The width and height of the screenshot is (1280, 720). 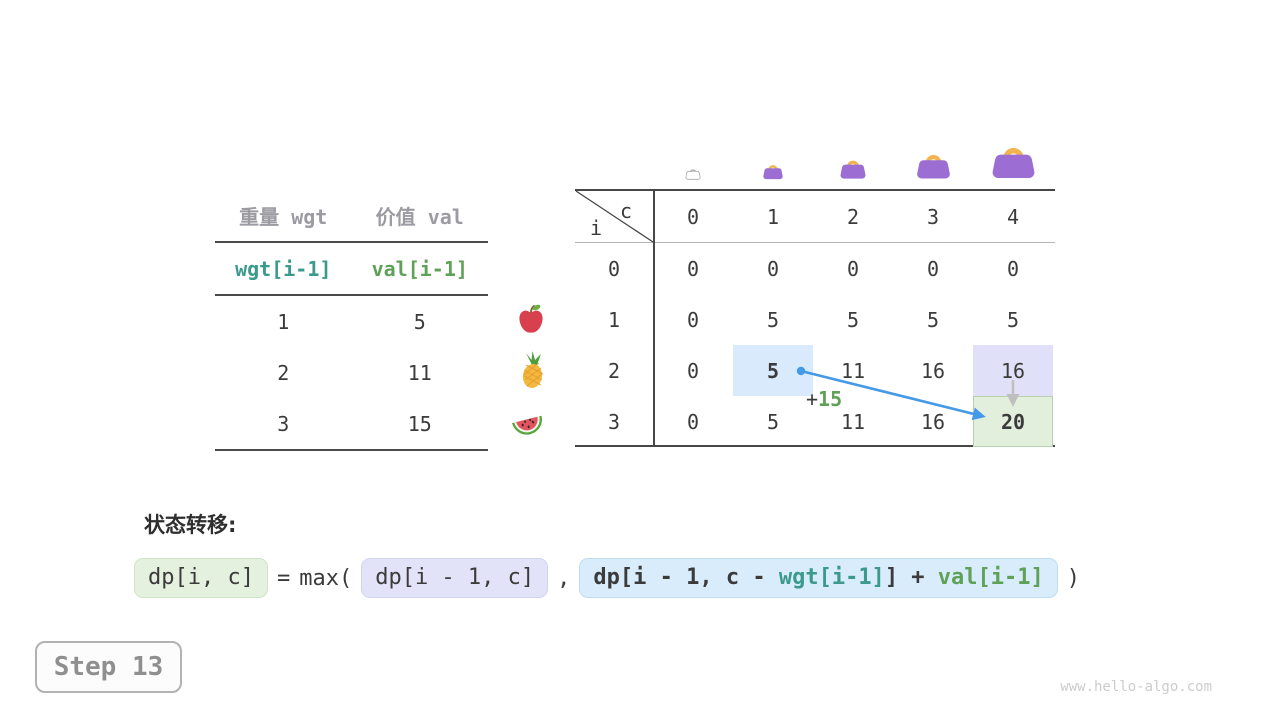 I want to click on dp-cell-3-1: 5, so click(x=773, y=421).